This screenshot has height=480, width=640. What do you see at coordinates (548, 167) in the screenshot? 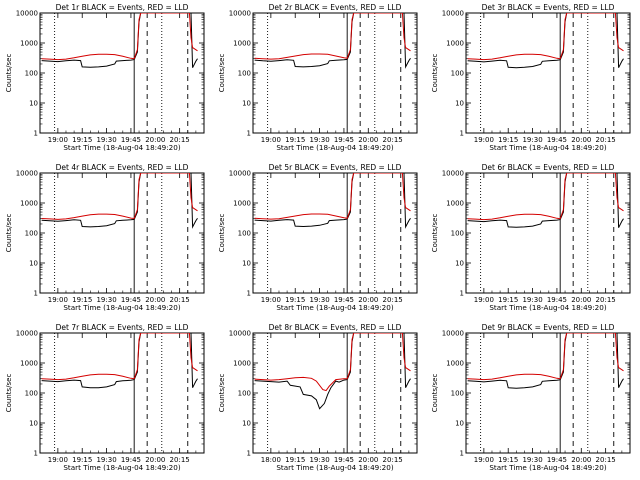
I see `chart-title: Det 6r BLACK = Events, RED = LLD` at bounding box center [548, 167].